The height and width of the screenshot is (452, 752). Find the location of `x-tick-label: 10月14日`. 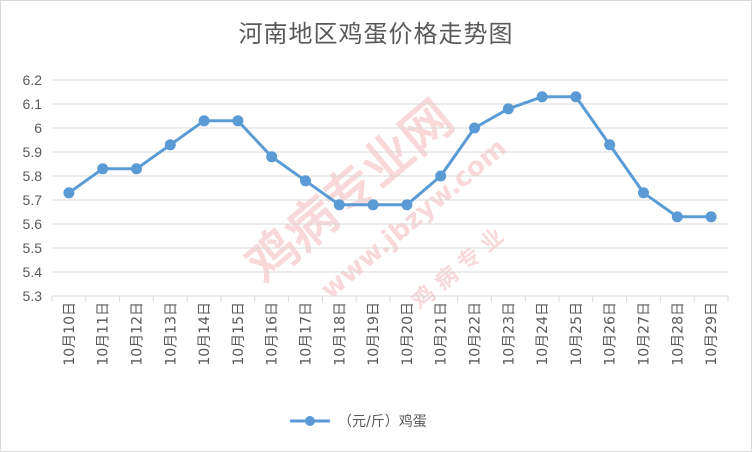

x-tick-label: 10月14日 is located at coordinates (205, 334).